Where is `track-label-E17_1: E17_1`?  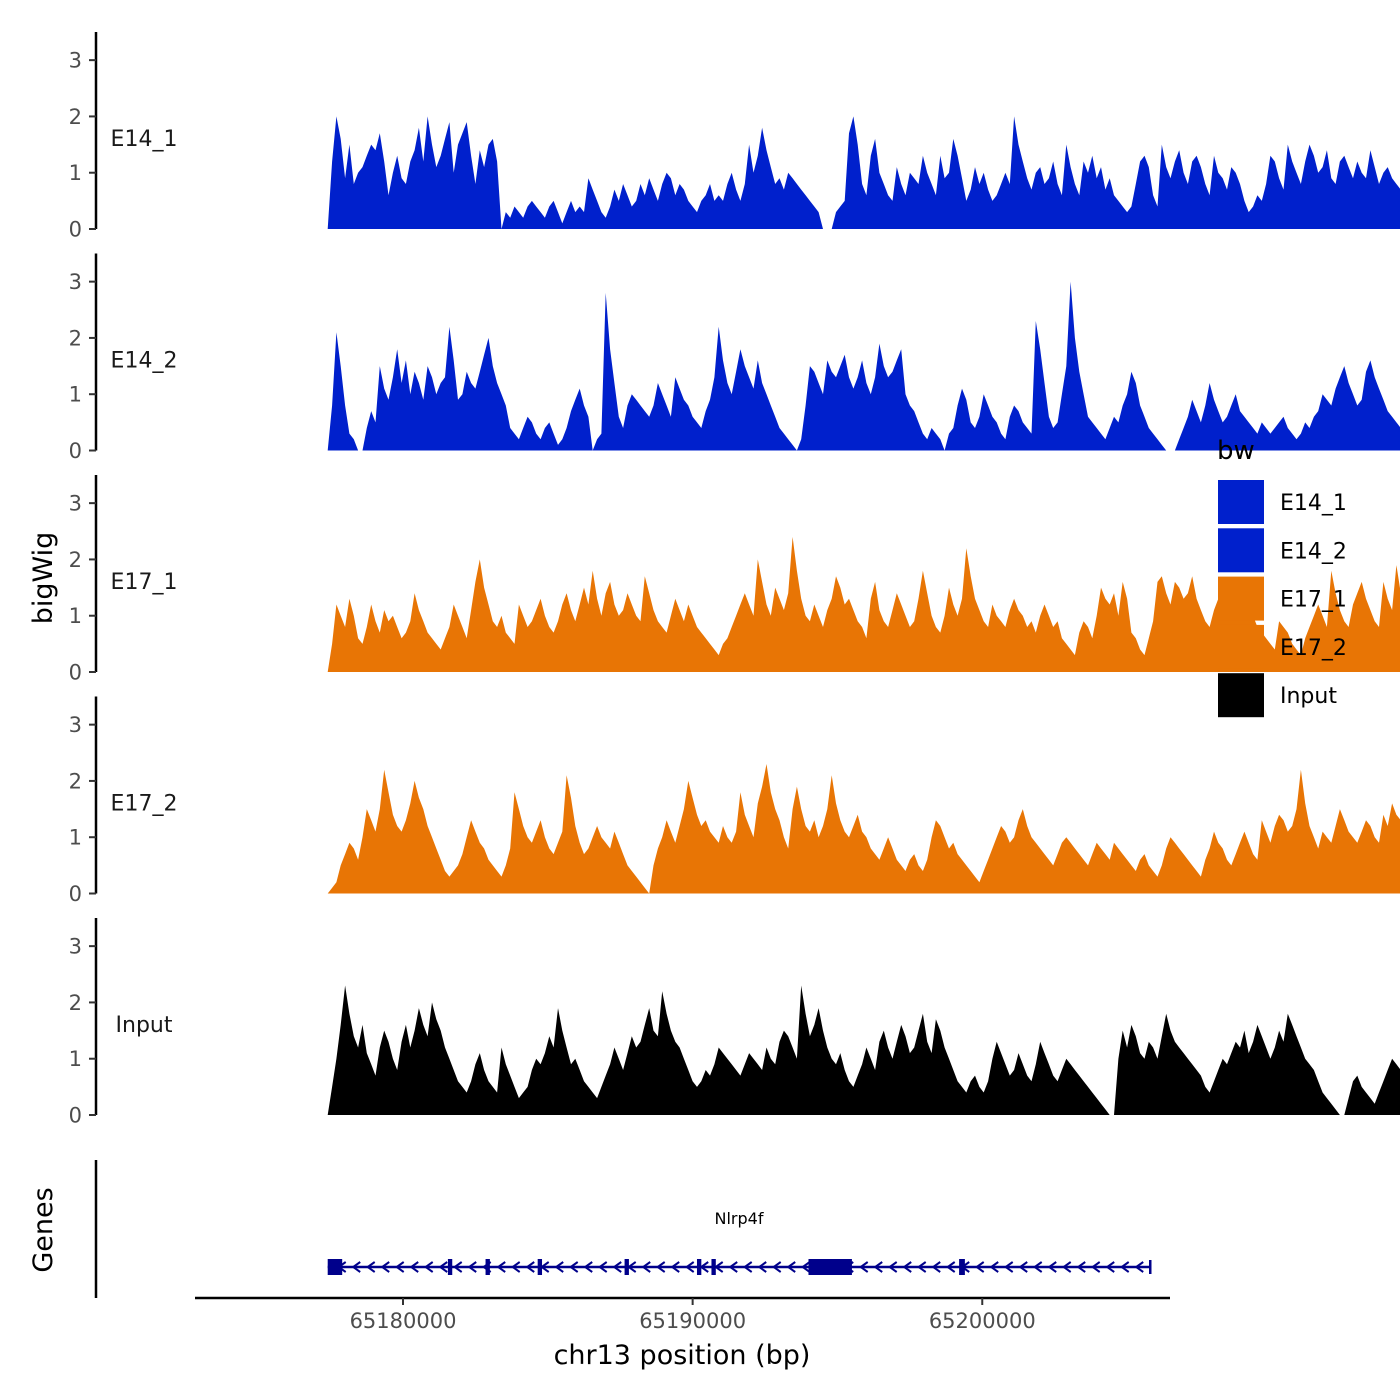 track-label-E17_1: E17_1 is located at coordinates (144, 582).